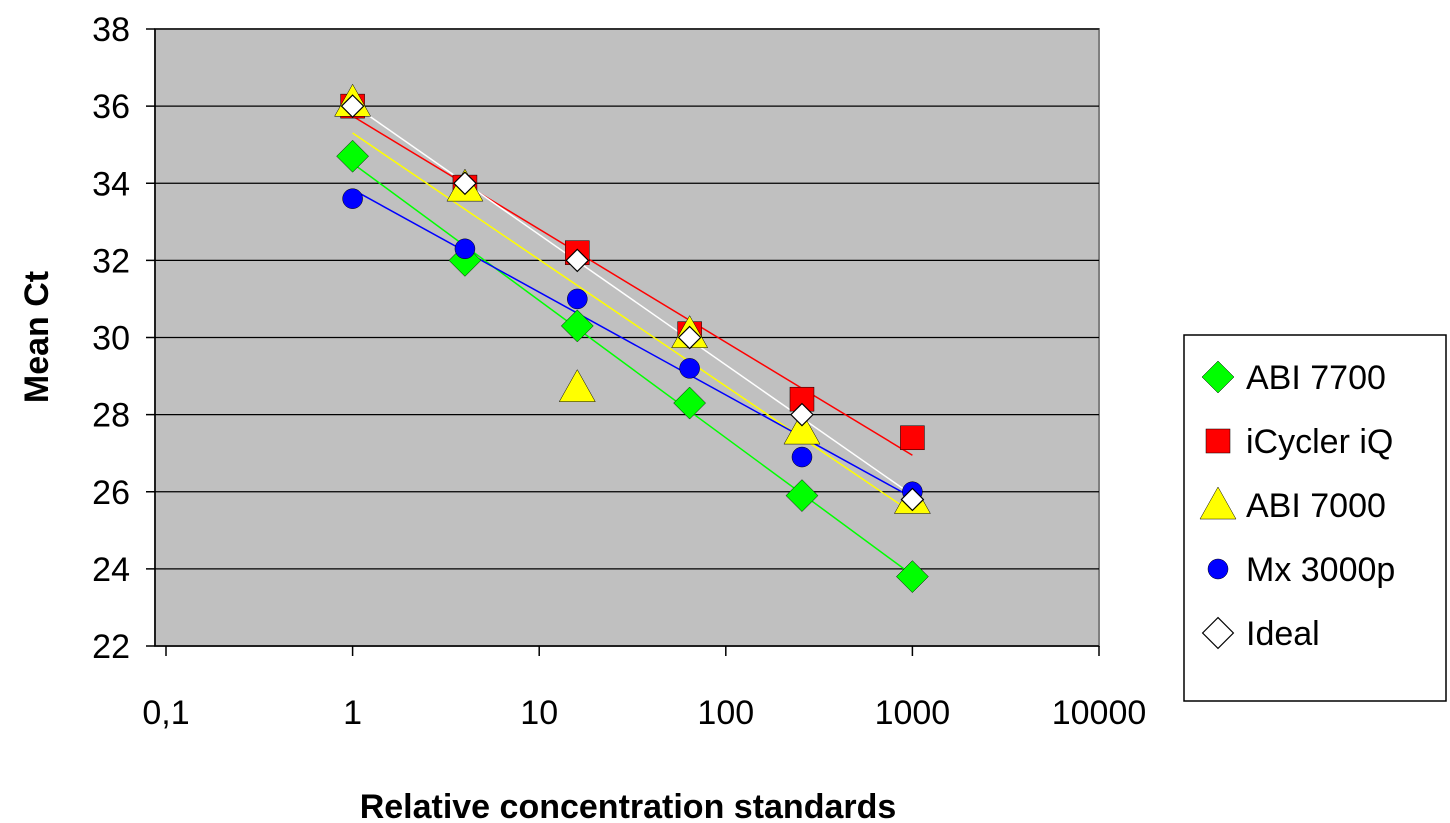 Image resolution: width=1450 pixels, height=823 pixels. Describe the element at coordinates (111, 647) in the screenshot. I see `y-tick-label: 22` at that location.